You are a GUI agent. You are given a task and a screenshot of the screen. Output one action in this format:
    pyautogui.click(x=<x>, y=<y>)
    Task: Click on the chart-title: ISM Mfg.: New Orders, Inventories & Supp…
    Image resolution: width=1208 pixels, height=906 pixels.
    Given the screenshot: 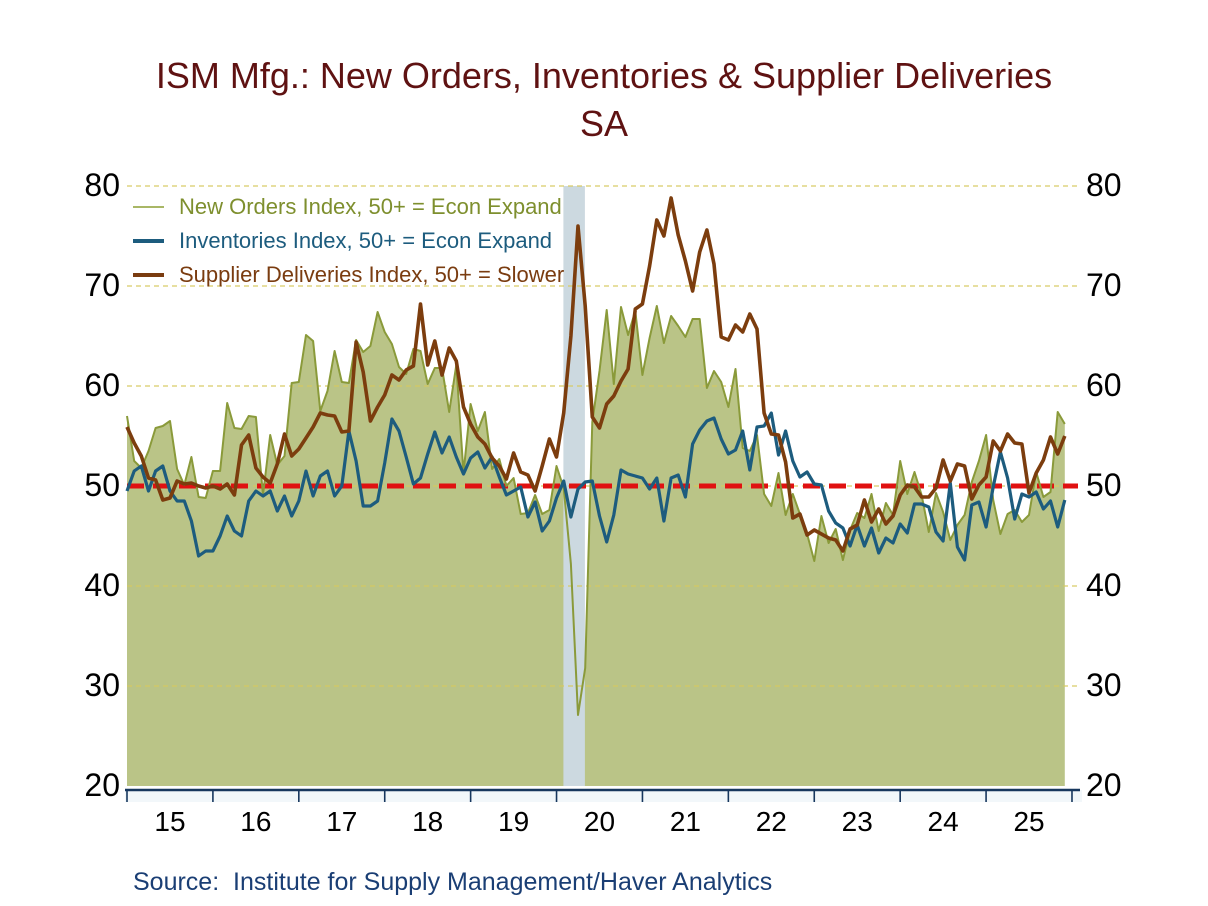 What is the action you would take?
    pyautogui.click(x=604, y=75)
    